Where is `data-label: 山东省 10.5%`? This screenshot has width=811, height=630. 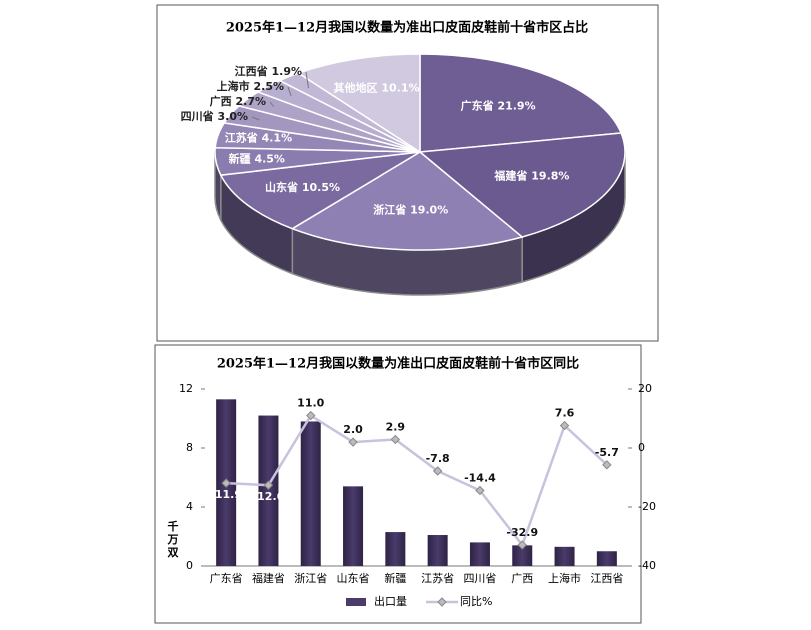
data-label: 山东省 10.5% is located at coordinates (302, 187).